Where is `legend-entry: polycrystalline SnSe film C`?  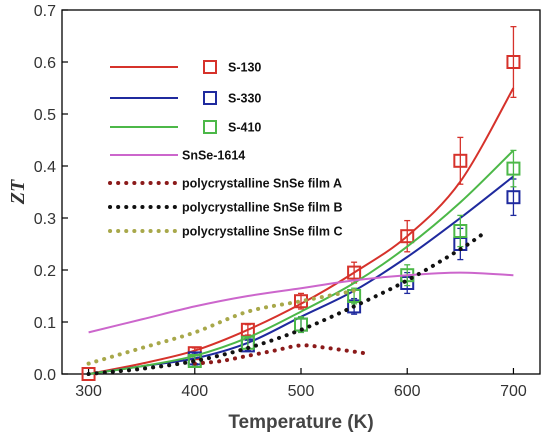
legend-entry: polycrystalline SnSe film C is located at coordinates (225, 232).